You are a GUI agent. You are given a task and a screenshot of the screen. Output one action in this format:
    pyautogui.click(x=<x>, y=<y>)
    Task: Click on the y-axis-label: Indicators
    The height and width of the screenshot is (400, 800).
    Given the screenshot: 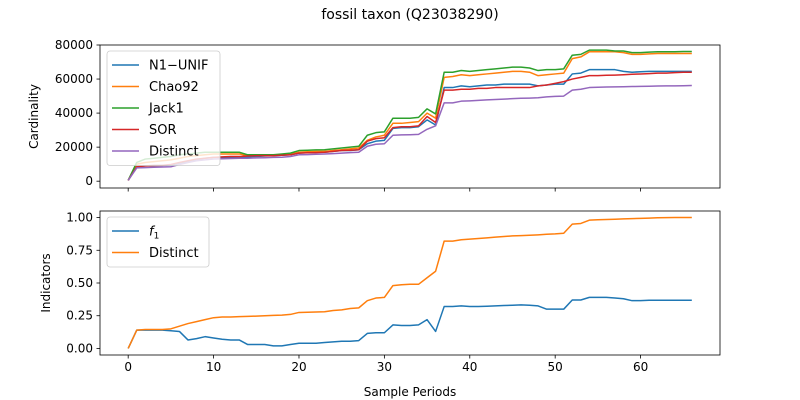 What is the action you would take?
    pyautogui.click(x=46, y=282)
    